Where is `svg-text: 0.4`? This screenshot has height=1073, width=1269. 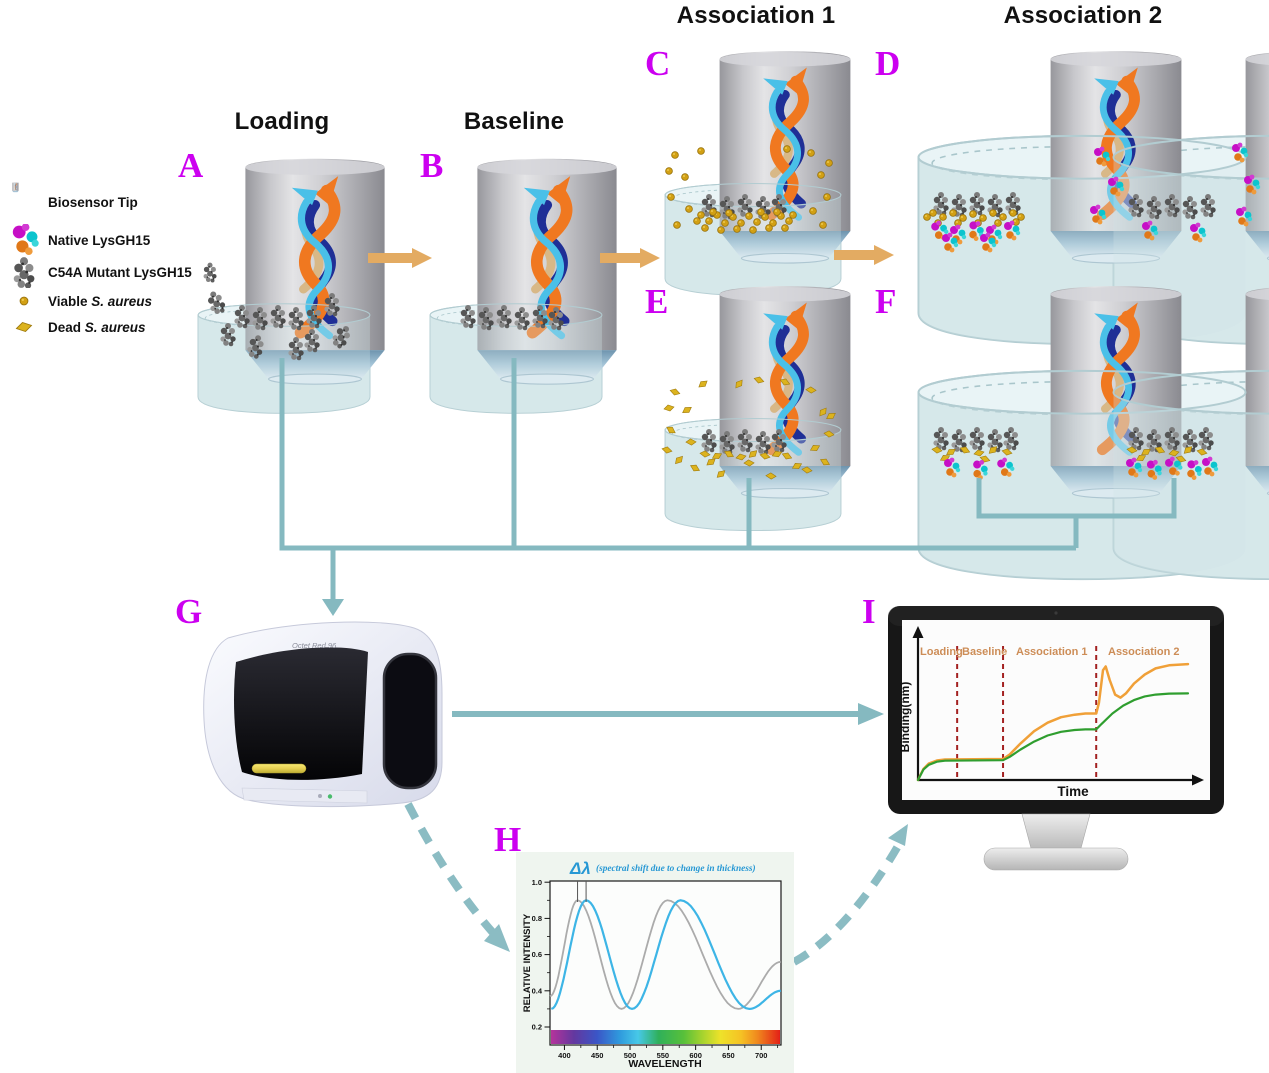 svg-text: 0.4 is located at coordinates (537, 990).